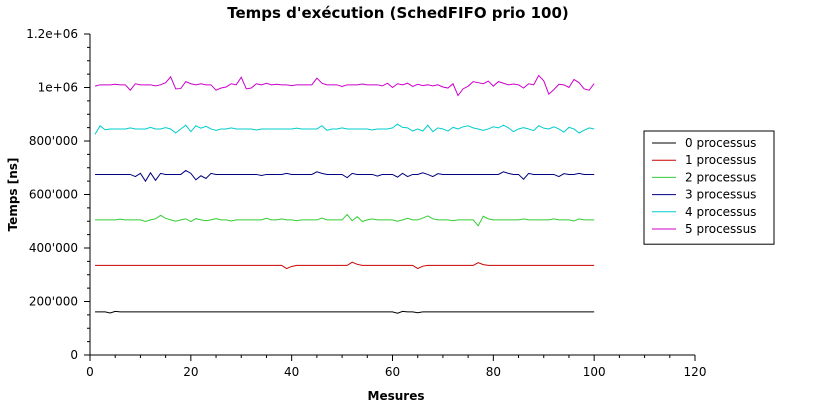 The width and height of the screenshot is (820, 416). What do you see at coordinates (720, 143) in the screenshot?
I see `legend-label-0: 0 processus` at bounding box center [720, 143].